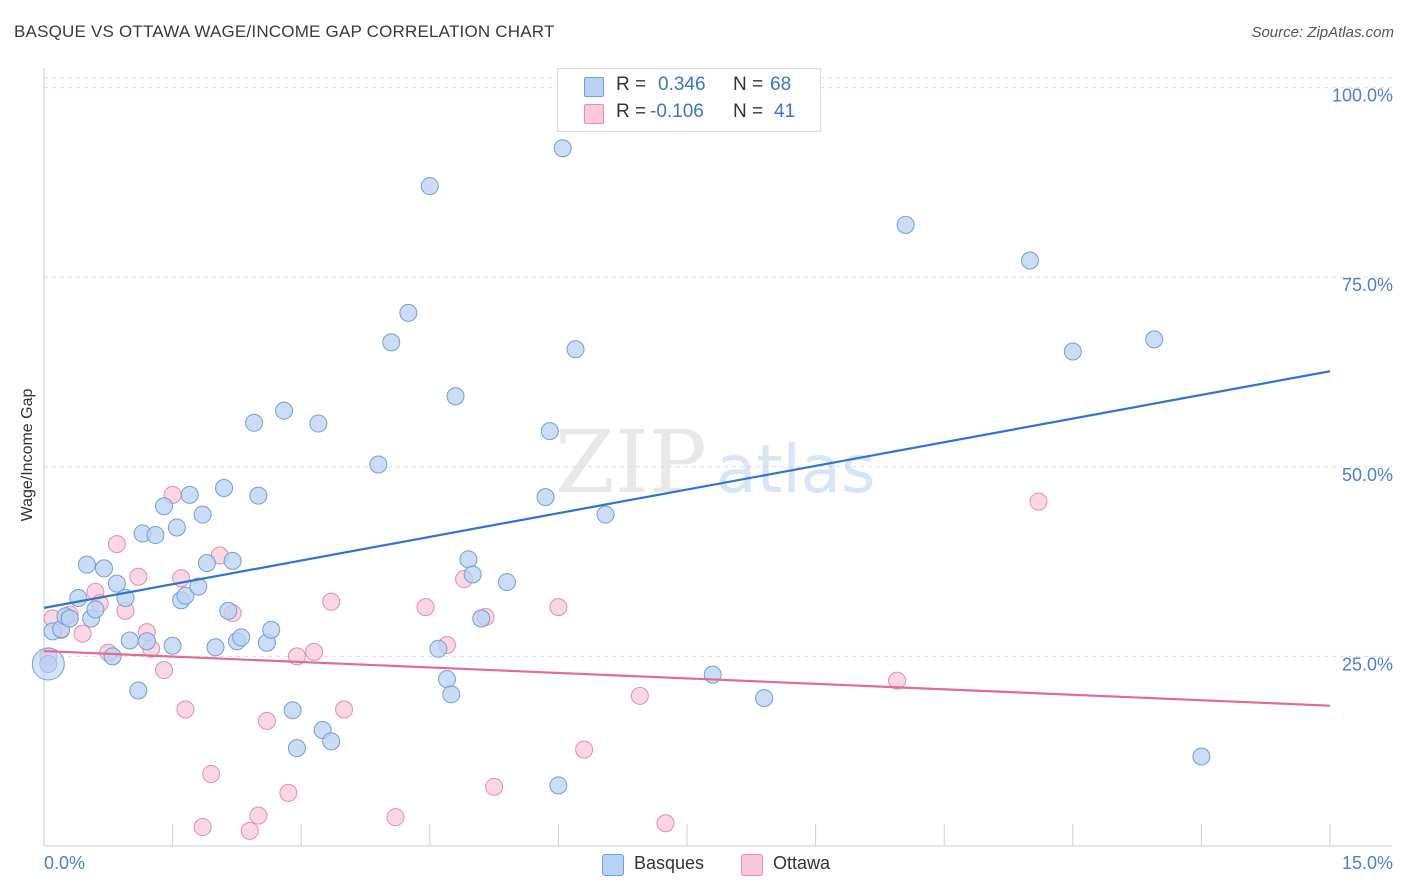  Describe the element at coordinates (669, 863) in the screenshot. I see `legend-label-basques: Basques` at that location.